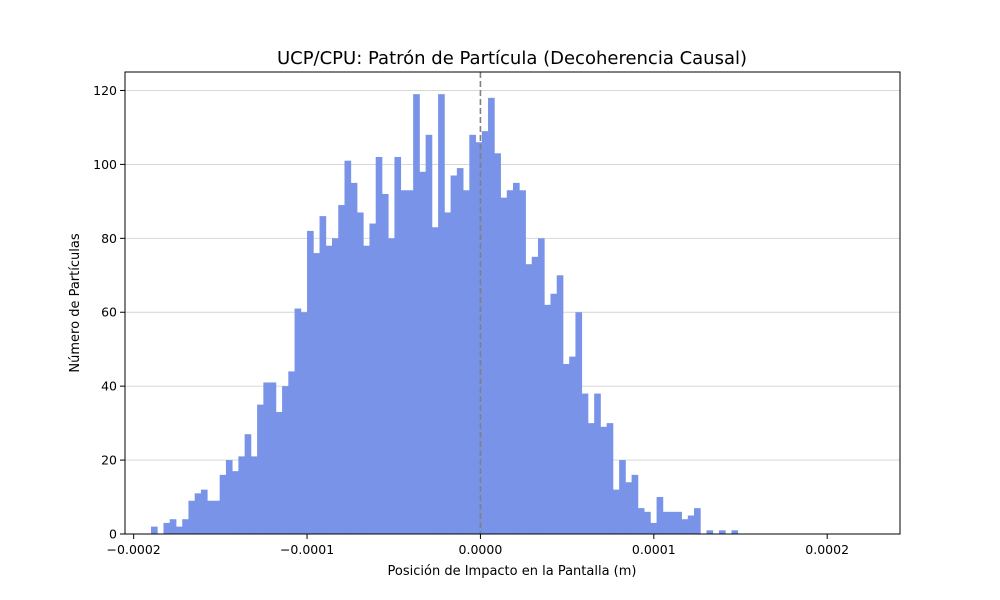 Image resolution: width=1000 pixels, height=600 pixels. Describe the element at coordinates (481, 549) in the screenshot. I see `x-tick-label-2: 0.0000` at that location.